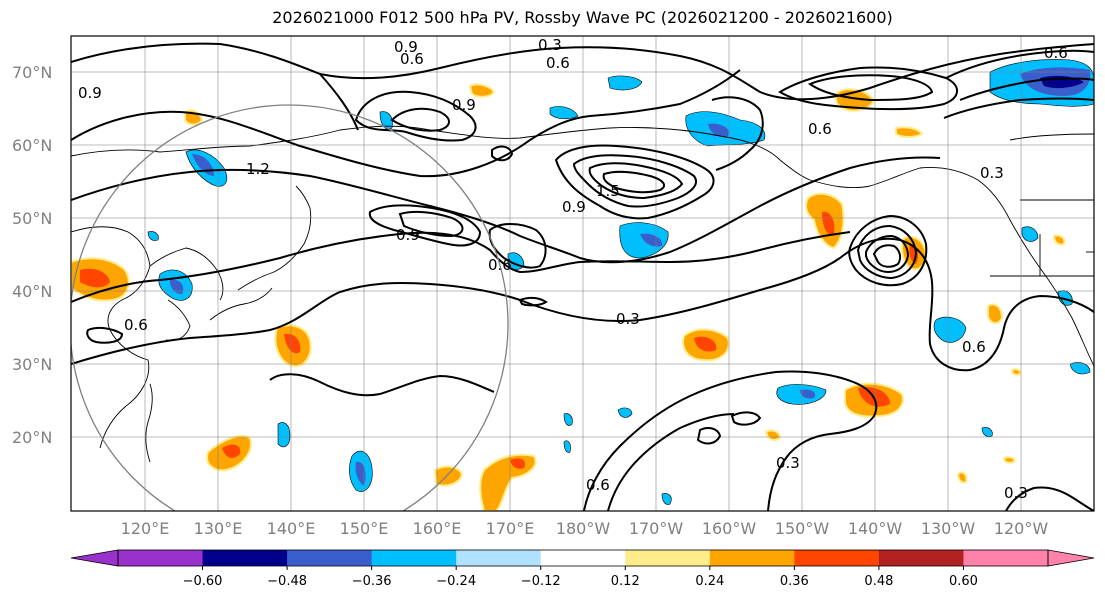  What do you see at coordinates (625, 581) in the screenshot?
I see `colorbar-tick-label: 0.12` at bounding box center [625, 581].